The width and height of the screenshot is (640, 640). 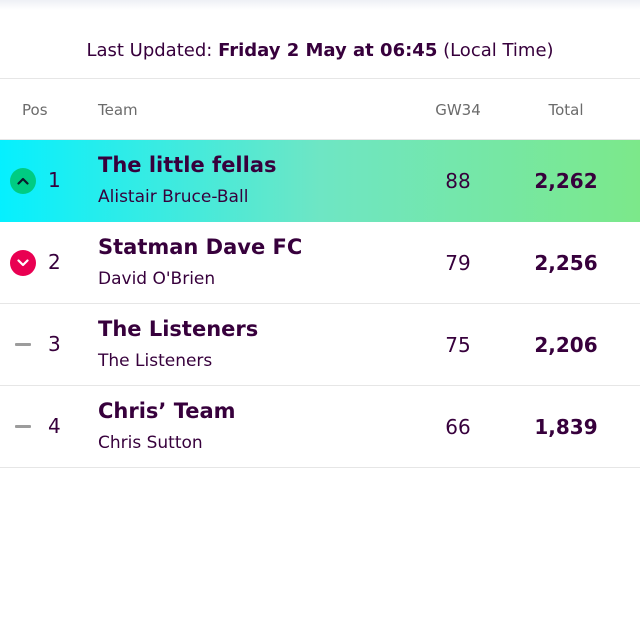 I want to click on table-row: 4 Chris’ Team Chris Sutton 66 1,839, so click(x=320, y=427).